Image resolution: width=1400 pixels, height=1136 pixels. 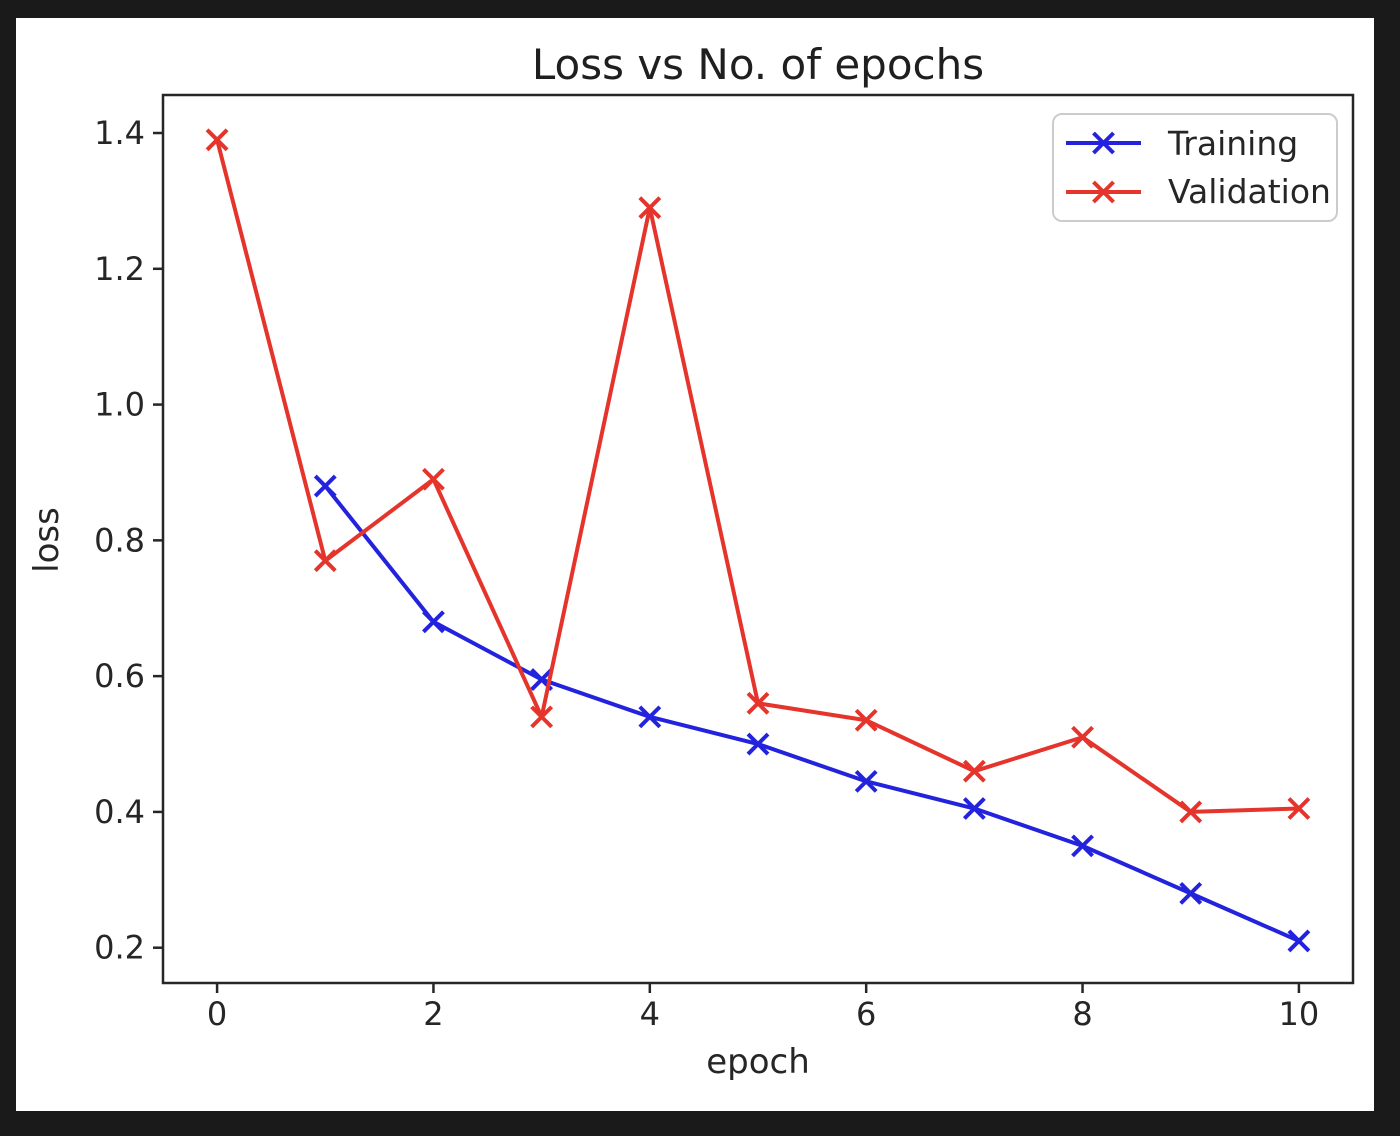 What do you see at coordinates (119, 133) in the screenshot?
I see `y-tick-label: 1.4` at bounding box center [119, 133].